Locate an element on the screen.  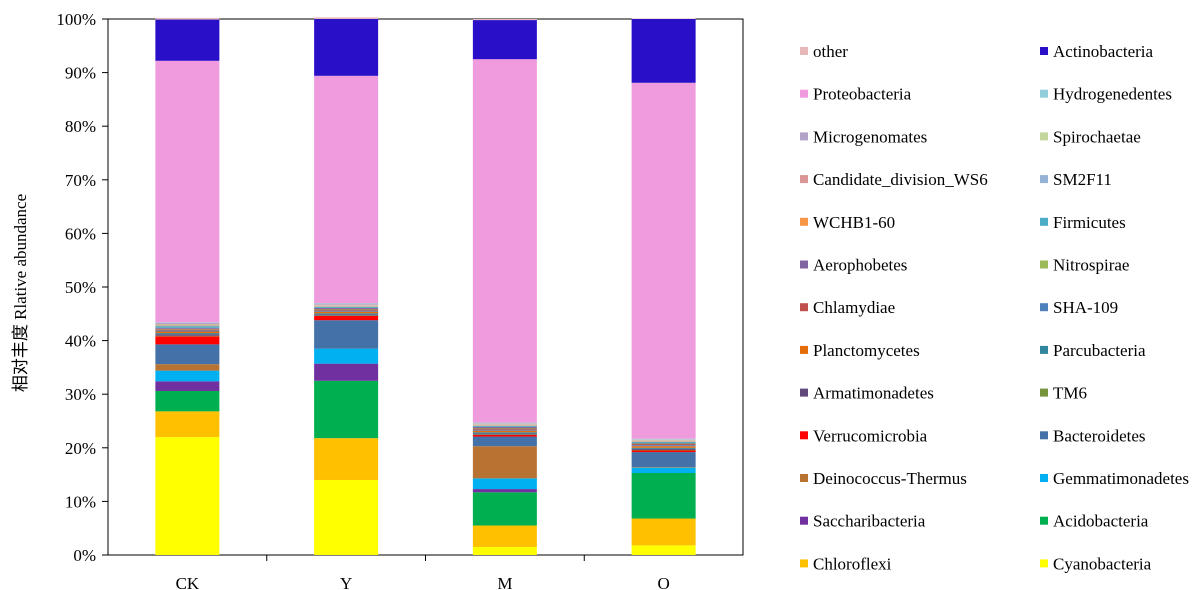
bar-segment-armatimonadetes is located at coordinates (346, 315).